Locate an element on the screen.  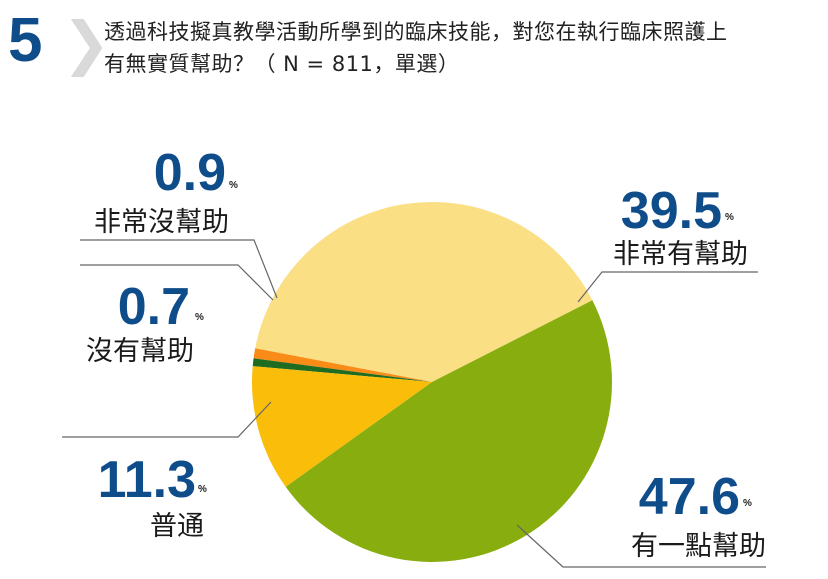
slice-unit-neutral: % is located at coordinates (202, 489).